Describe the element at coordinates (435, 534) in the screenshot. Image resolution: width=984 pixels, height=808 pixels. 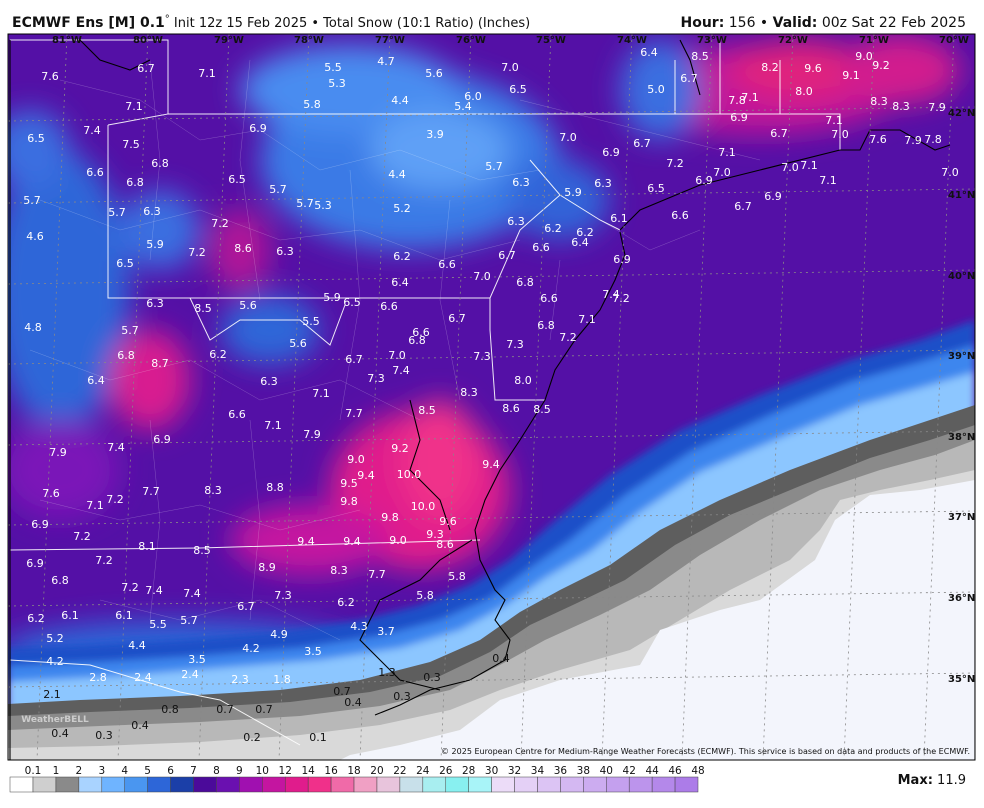
I see `snow-value: 9.3` at that location.